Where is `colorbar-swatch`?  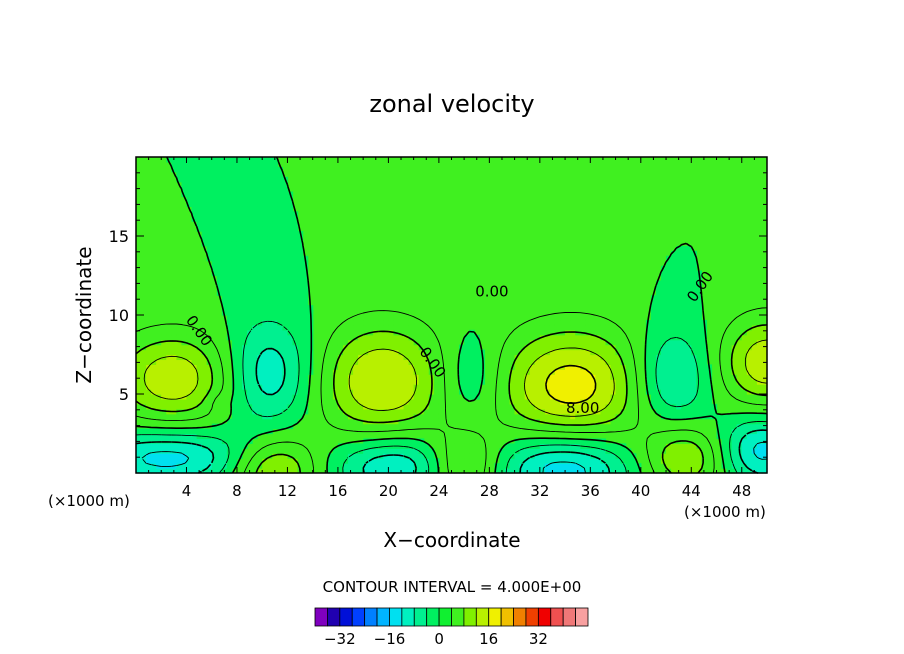
colorbar-swatch is located at coordinates (408, 617).